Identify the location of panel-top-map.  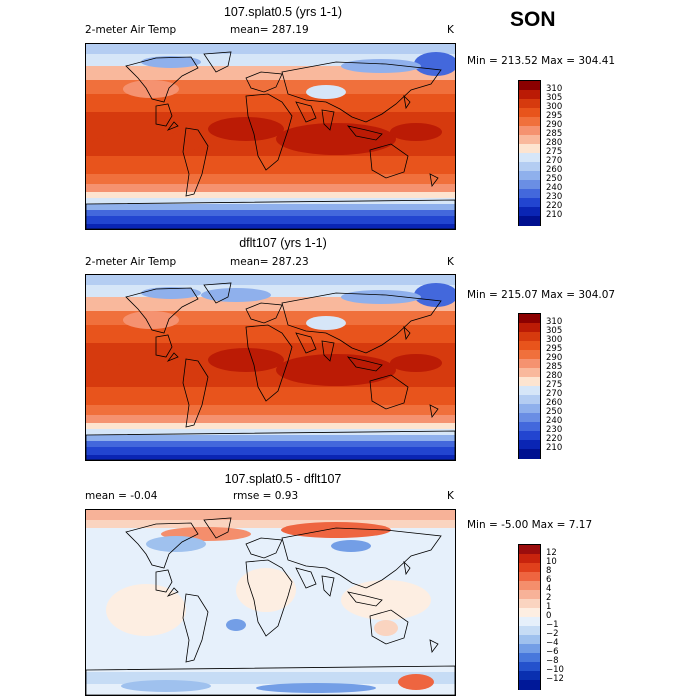
(270, 136).